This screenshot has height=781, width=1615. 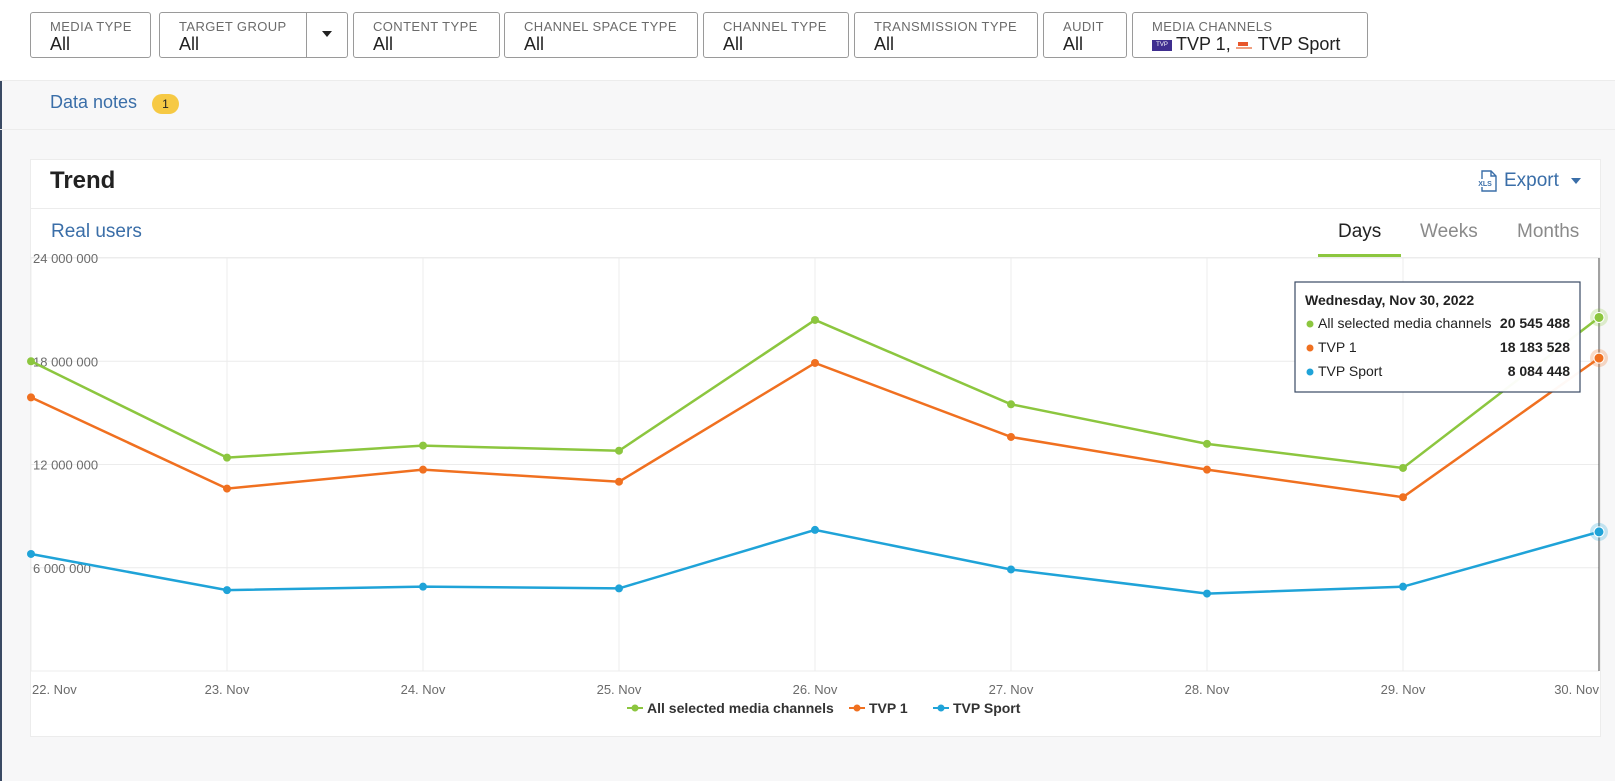 What do you see at coordinates (90, 35) in the screenshot?
I see `filter-media-type: MEDIA TYPE All` at bounding box center [90, 35].